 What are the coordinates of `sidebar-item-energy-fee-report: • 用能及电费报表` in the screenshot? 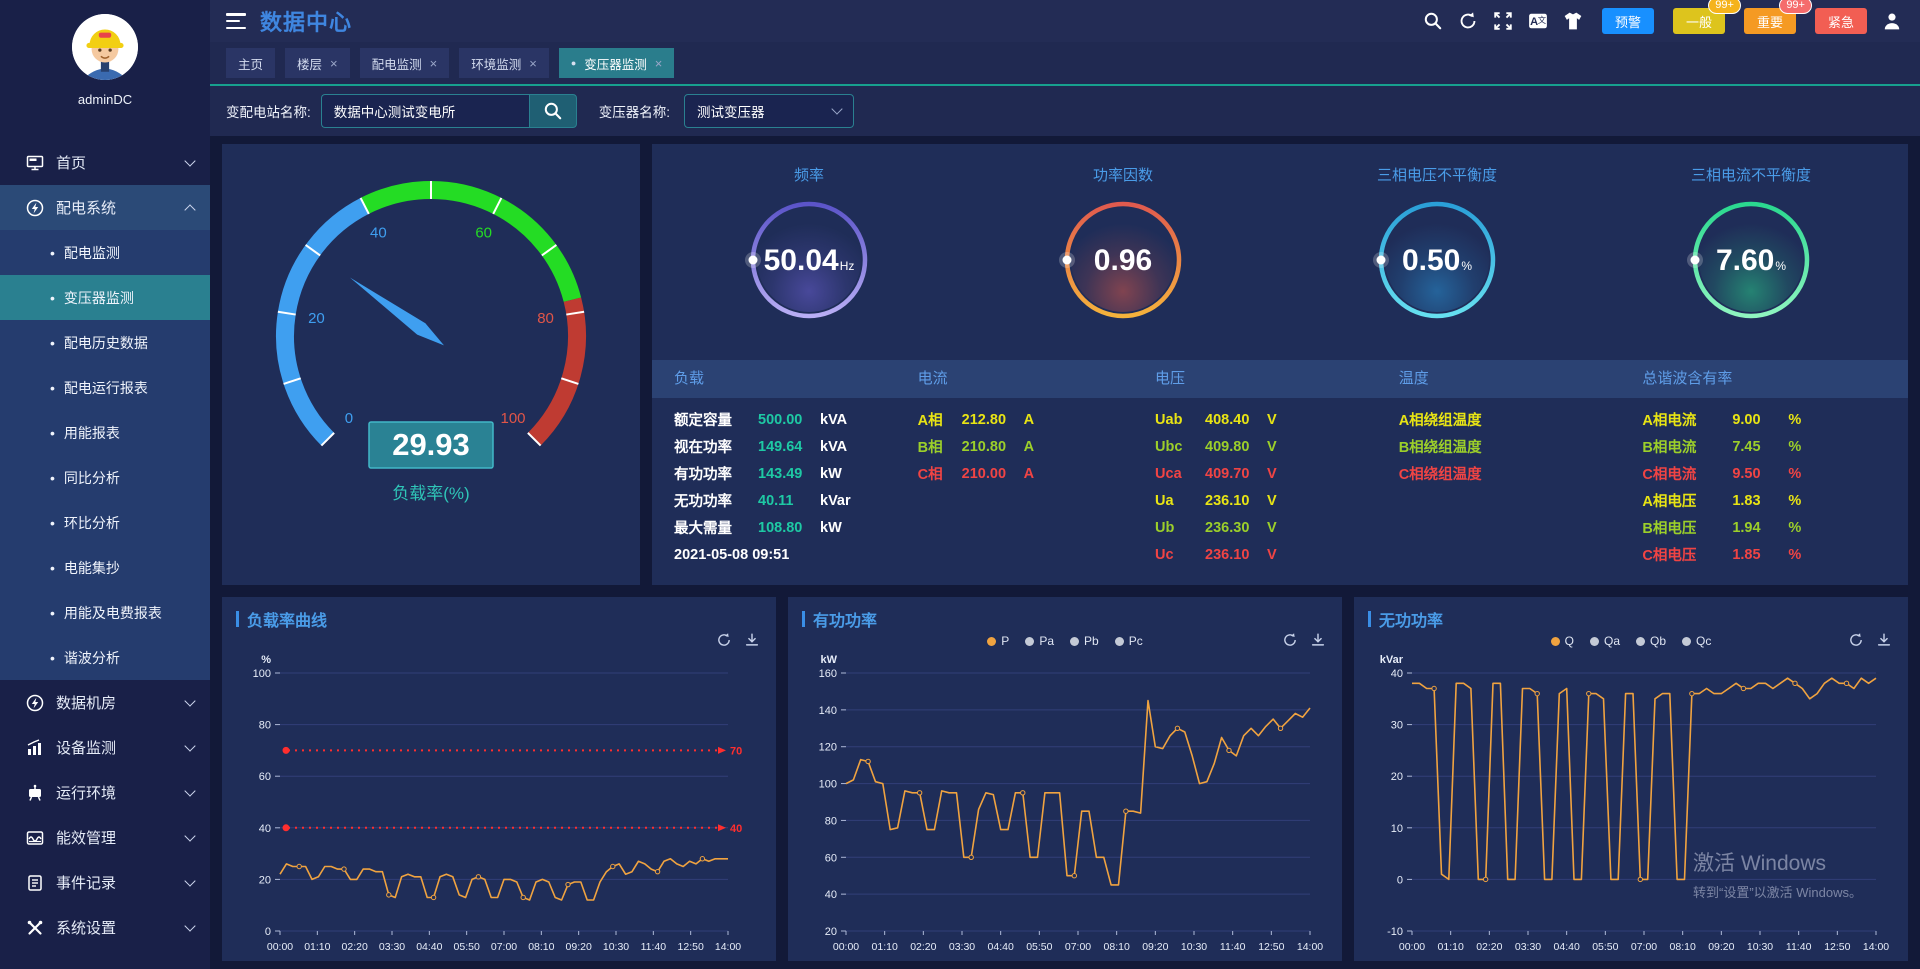 It's located at (105, 612).